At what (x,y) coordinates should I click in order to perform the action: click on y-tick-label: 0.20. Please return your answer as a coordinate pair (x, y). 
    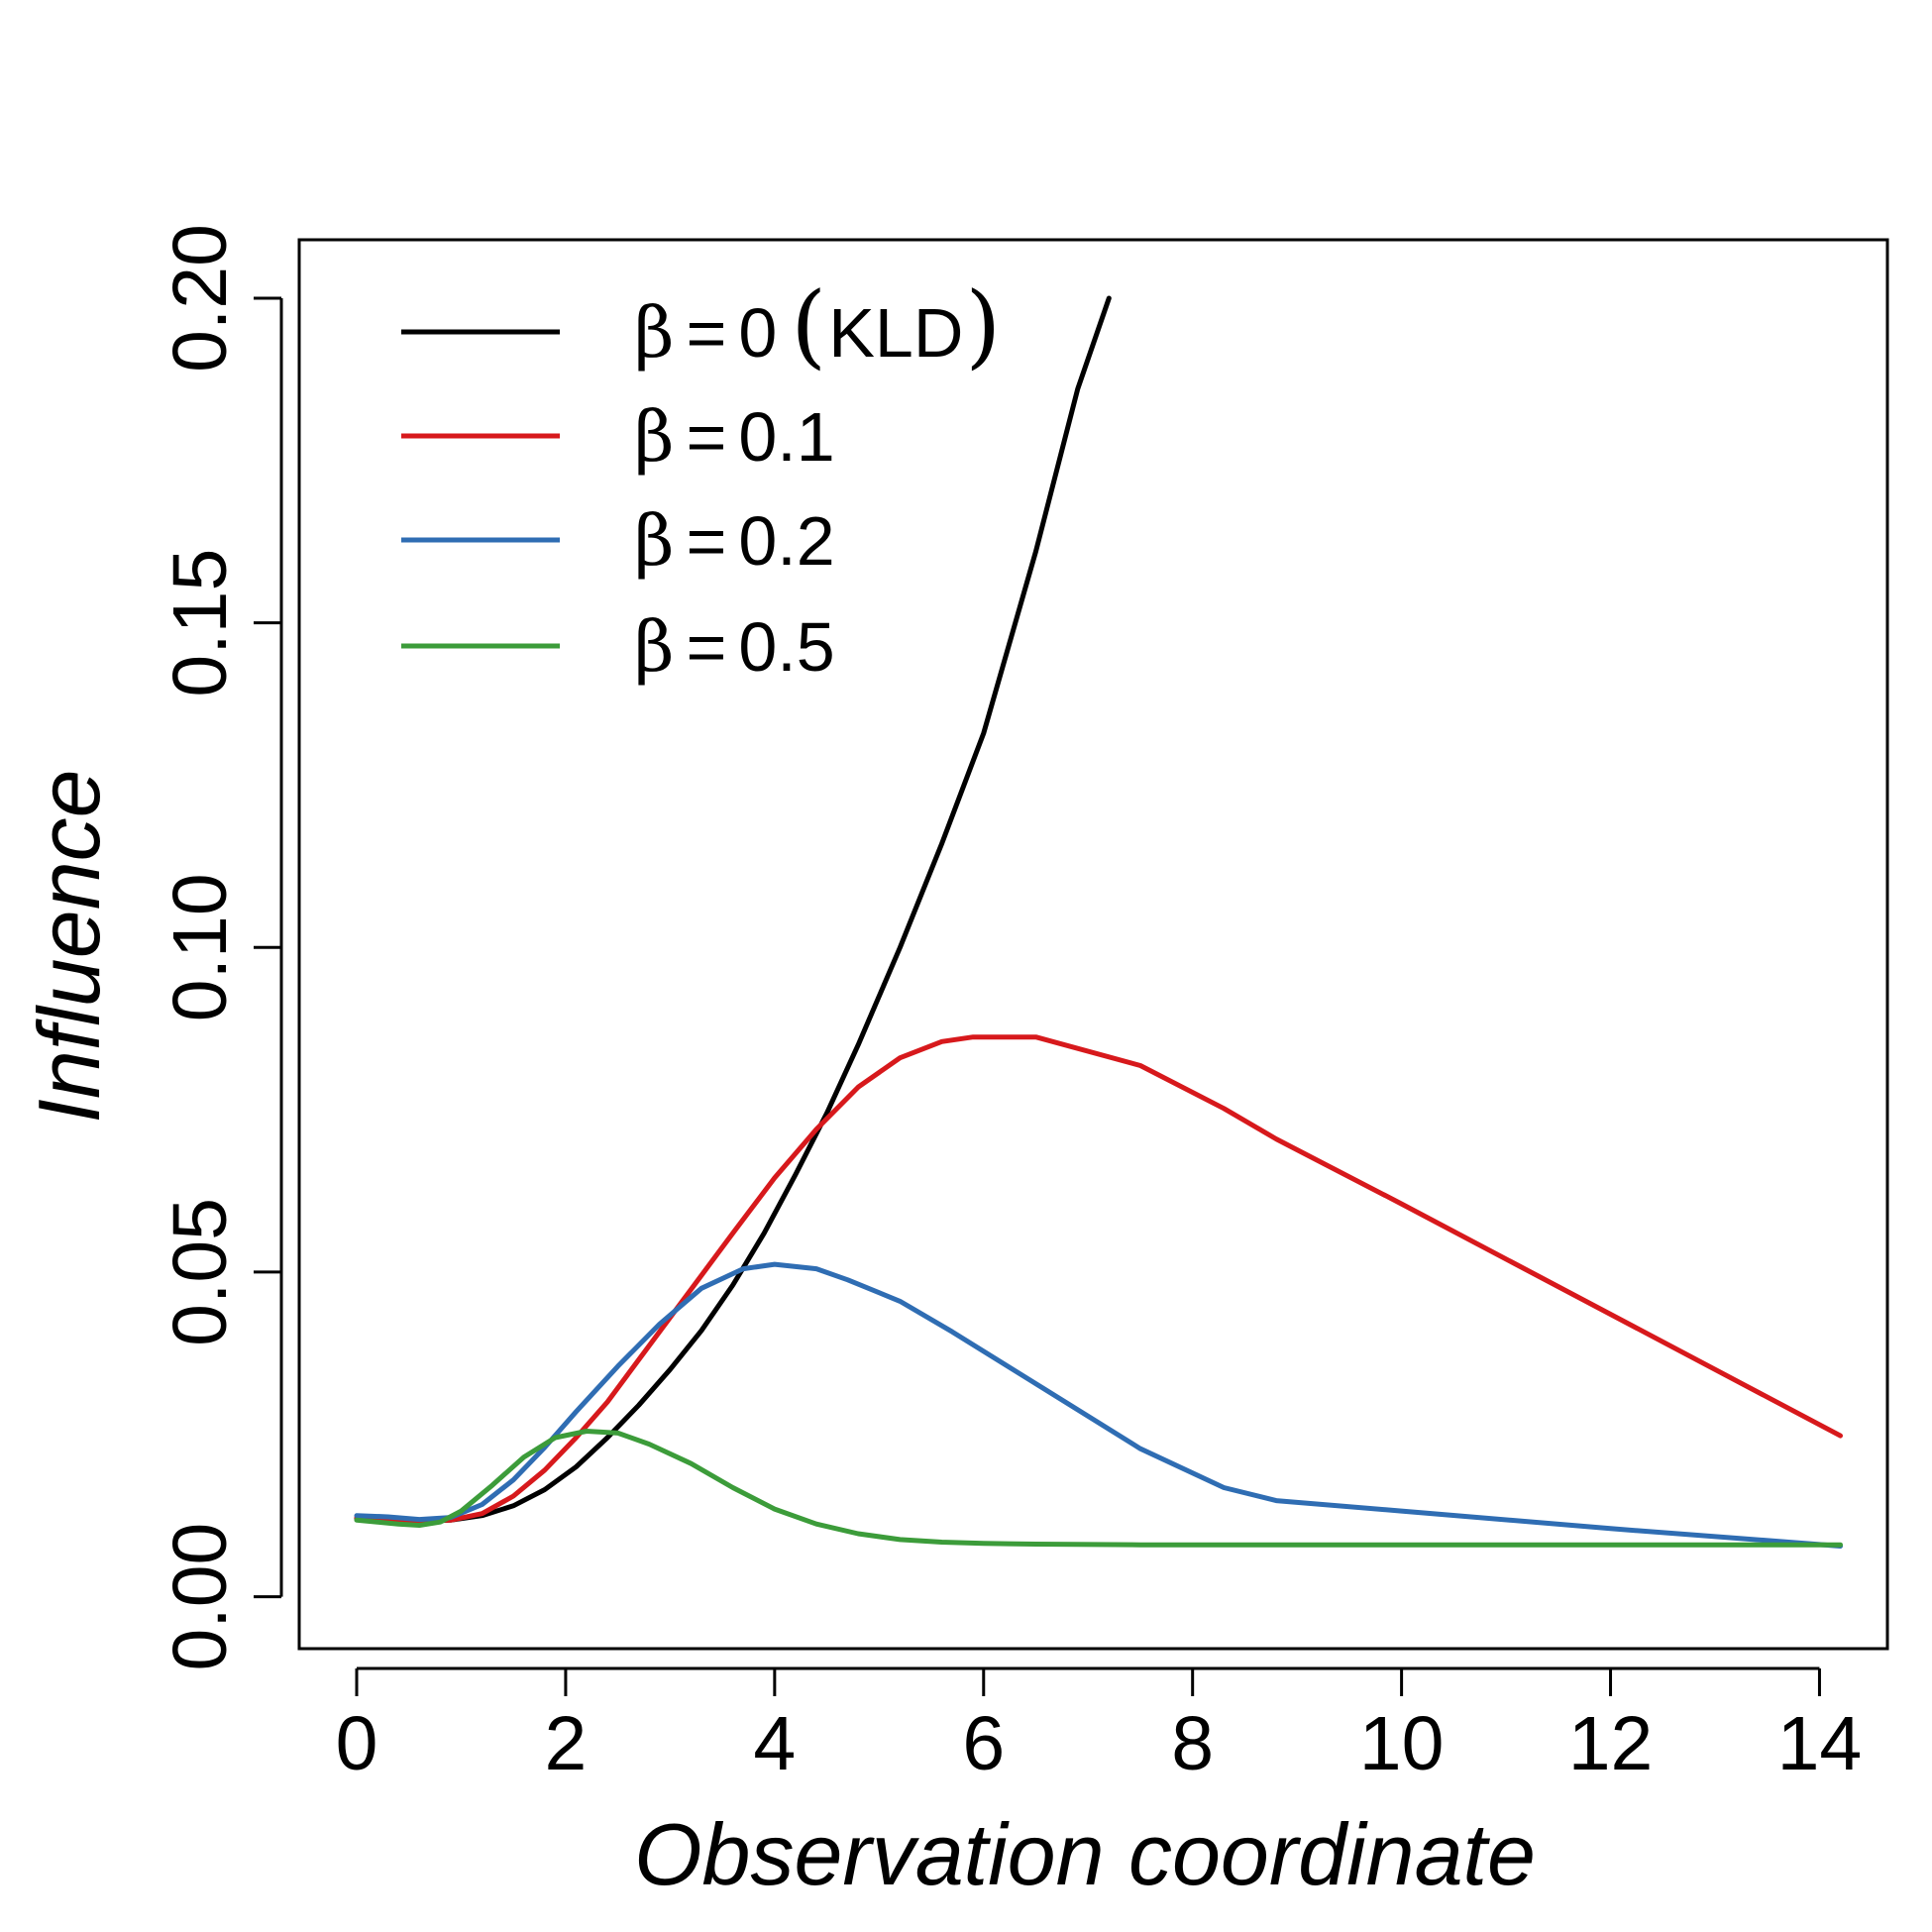
    Looking at the image, I should click on (200, 298).